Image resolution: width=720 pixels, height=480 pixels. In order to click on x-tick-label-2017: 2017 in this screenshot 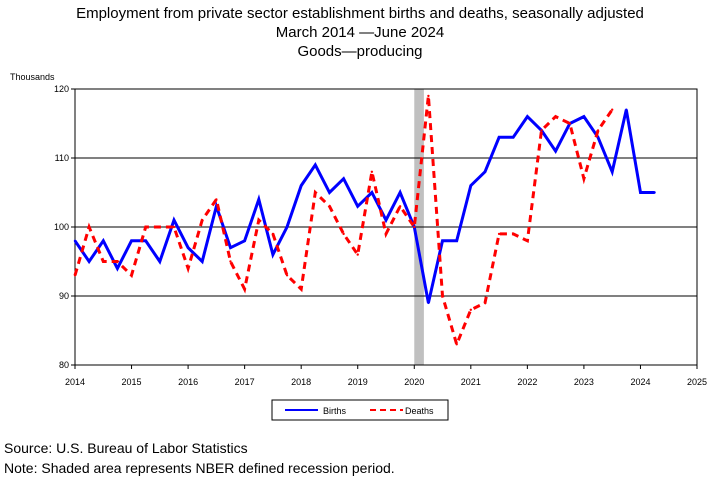, I will do `click(245, 382)`.